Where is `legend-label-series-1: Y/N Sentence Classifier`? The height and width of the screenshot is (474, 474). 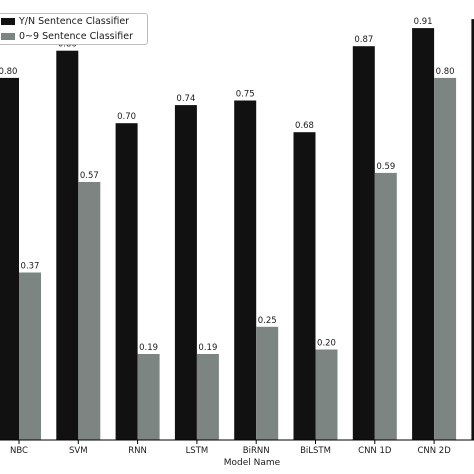
legend-label-series-1: Y/N Sentence Classifier is located at coordinates (74, 21).